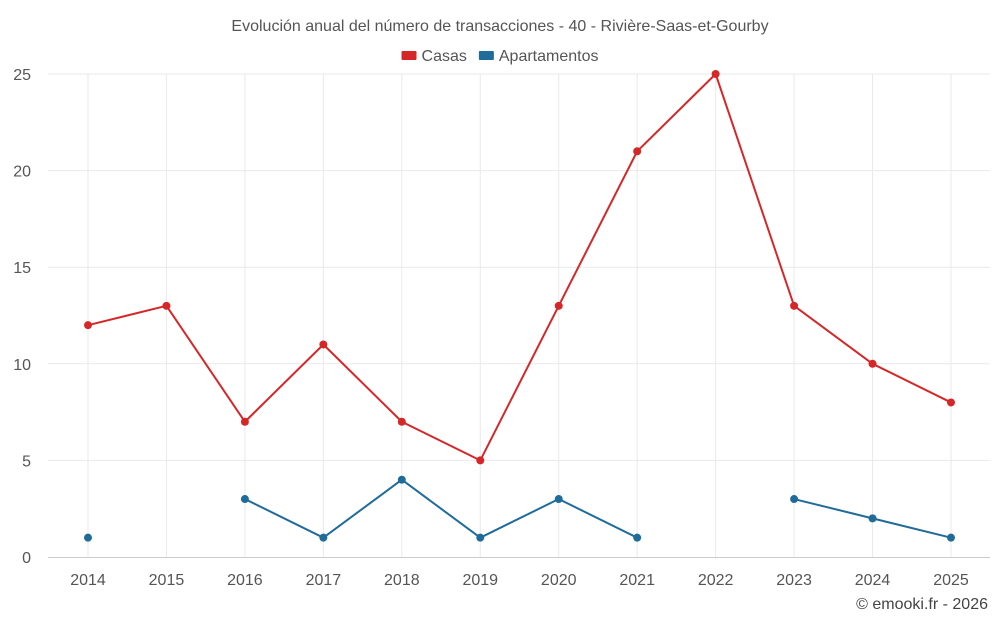 This screenshot has width=1000, height=625. Describe the element at coordinates (402, 580) in the screenshot. I see `x-tick-label: 2018` at that location.